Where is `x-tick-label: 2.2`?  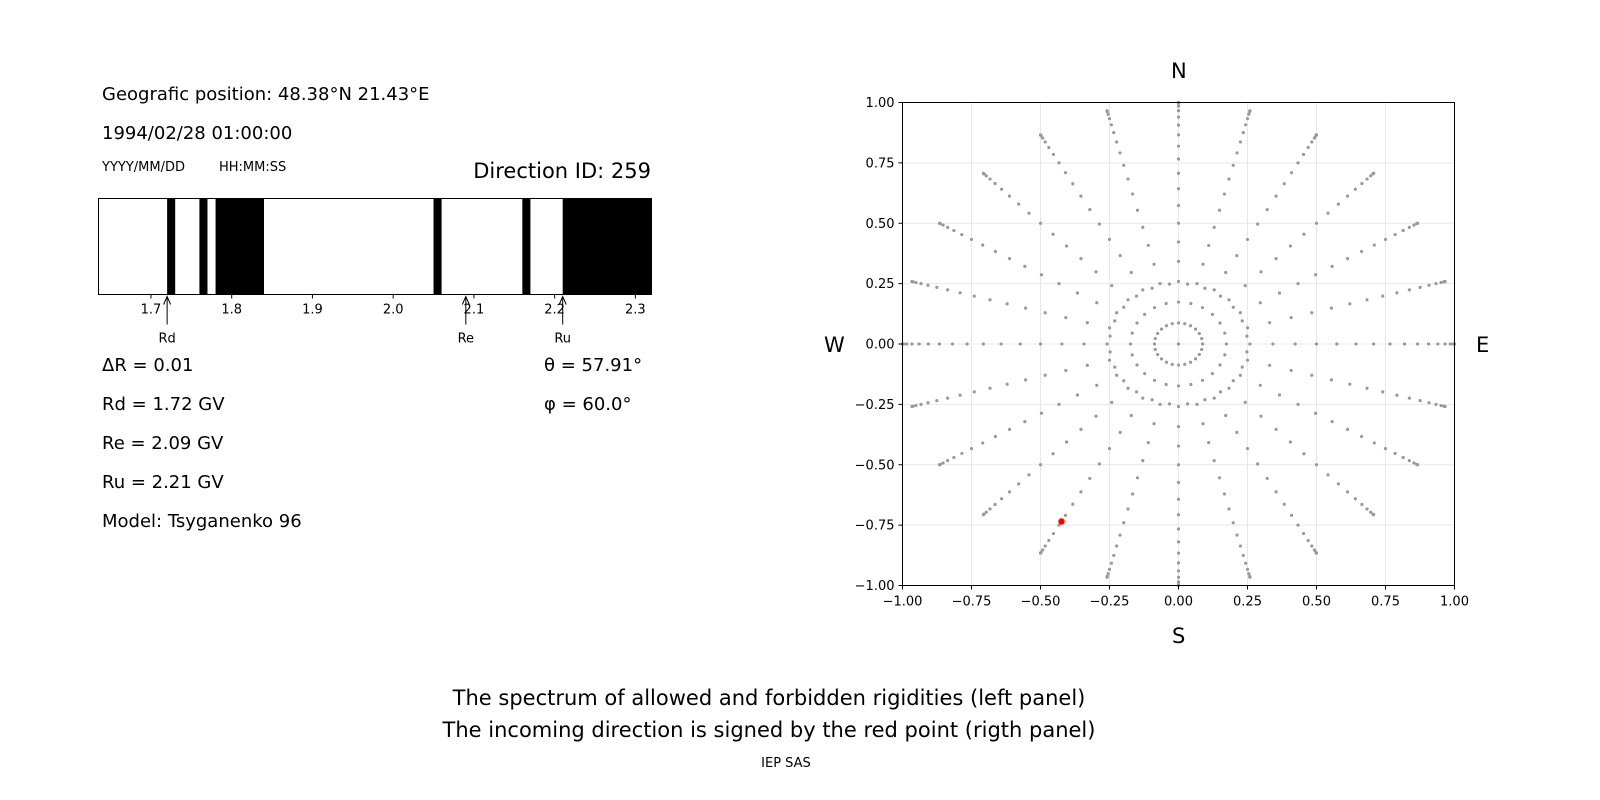 x-tick-label: 2.2 is located at coordinates (554, 310).